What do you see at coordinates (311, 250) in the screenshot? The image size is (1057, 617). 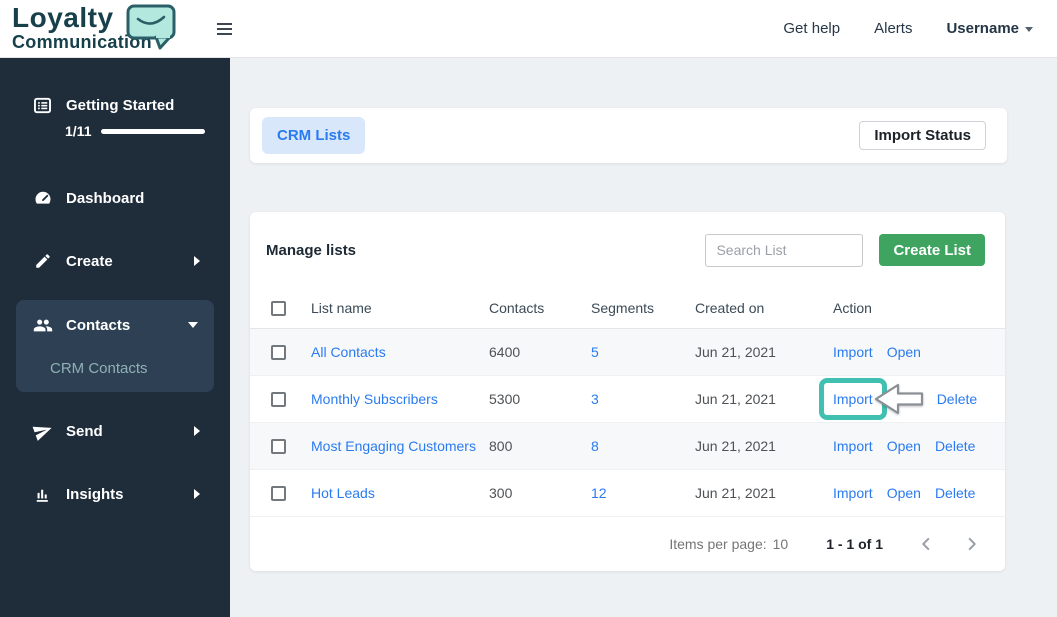 I see `manage-lists-title: Manage lists` at bounding box center [311, 250].